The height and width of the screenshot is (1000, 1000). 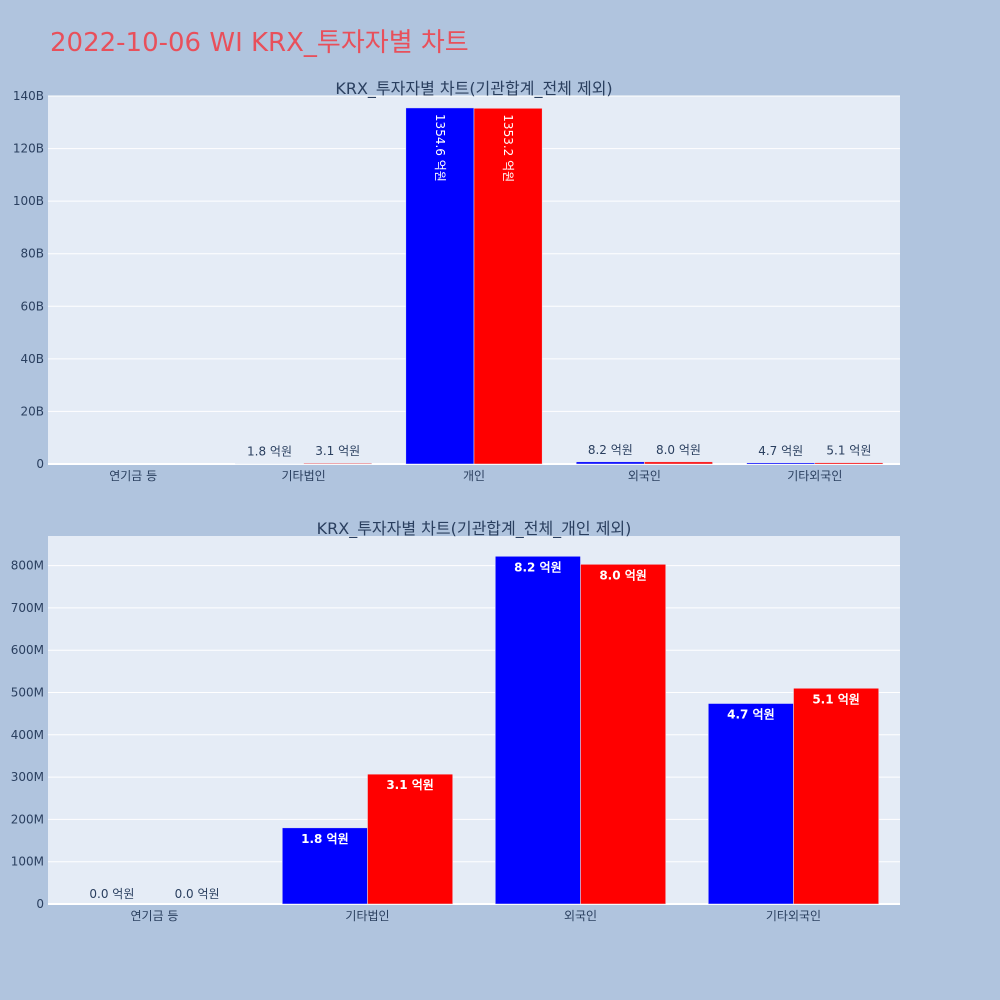 What do you see at coordinates (28, 201) in the screenshot?
I see `y-tick-label: 100B` at bounding box center [28, 201].